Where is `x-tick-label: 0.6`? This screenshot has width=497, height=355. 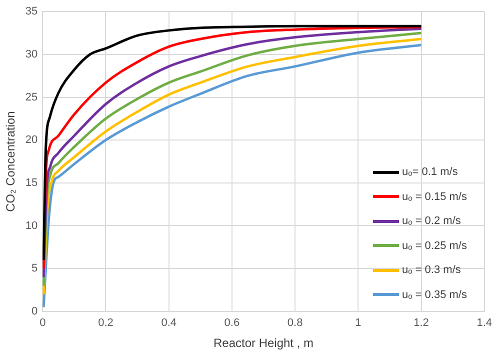 x-tick-label: 0.6 is located at coordinates (232, 323).